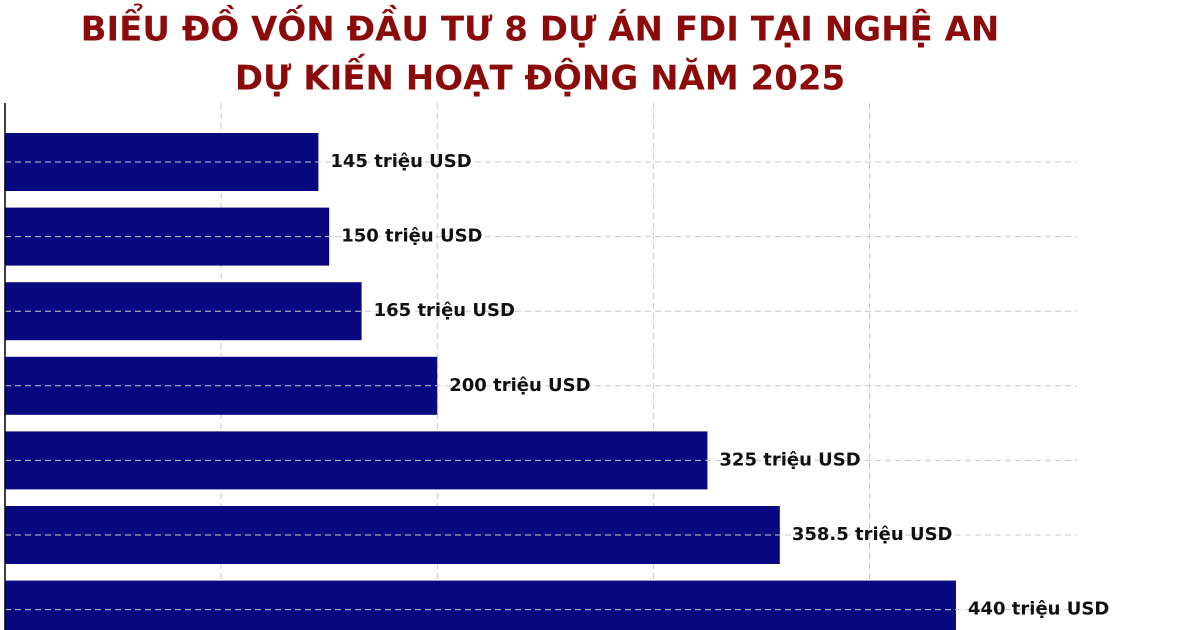 This screenshot has width=1200, height=630. I want to click on value-label: 200 triệu USD, so click(519, 385).